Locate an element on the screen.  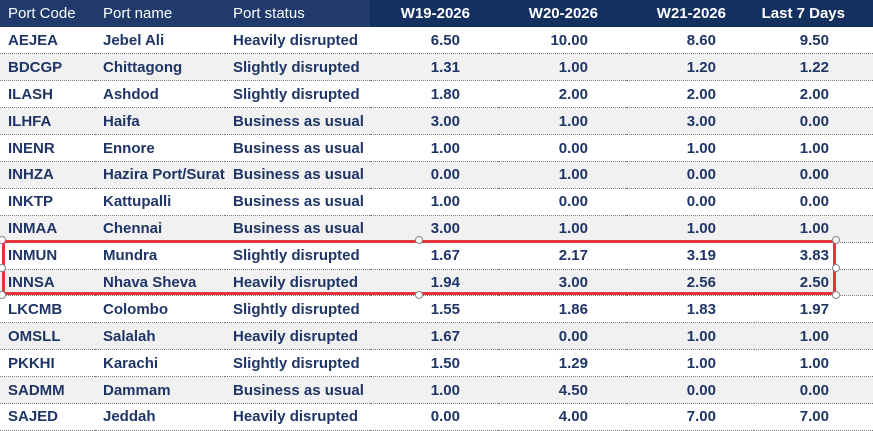
port-code-cell: INENR is located at coordinates (47, 148).